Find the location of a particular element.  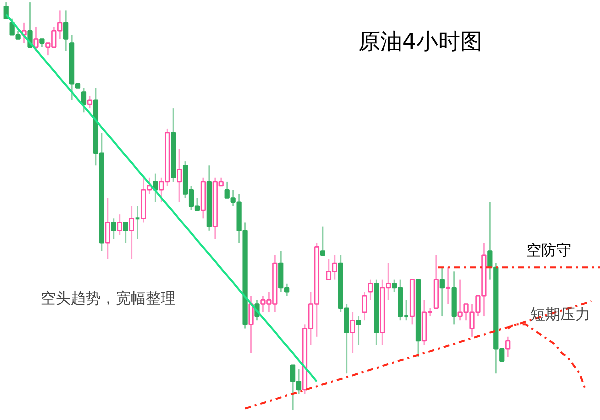

text: 原油4小时图 is located at coordinates (420, 42).